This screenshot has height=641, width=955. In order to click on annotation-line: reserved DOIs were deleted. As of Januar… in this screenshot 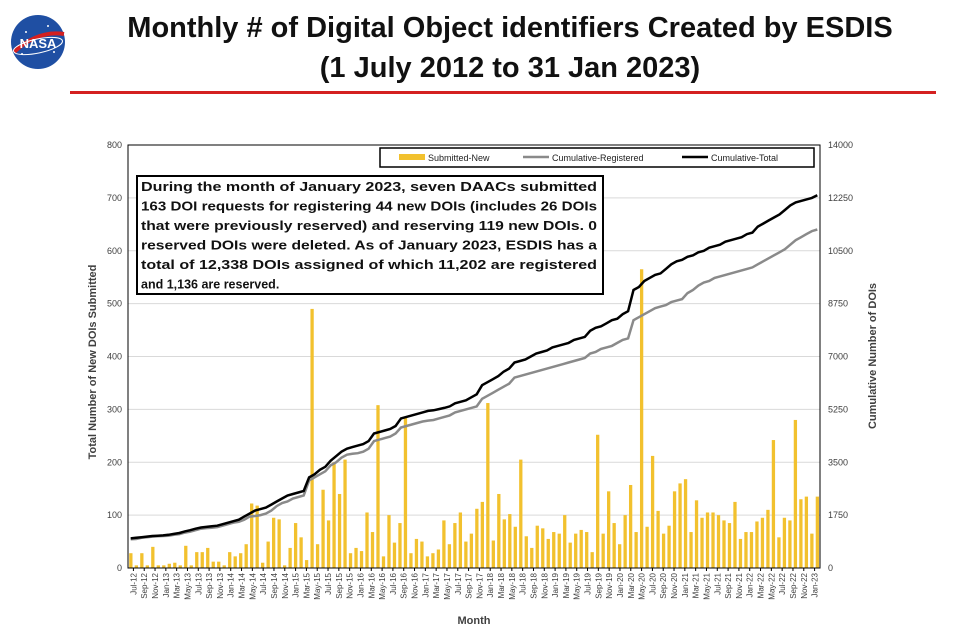, I will do `click(369, 246)`.